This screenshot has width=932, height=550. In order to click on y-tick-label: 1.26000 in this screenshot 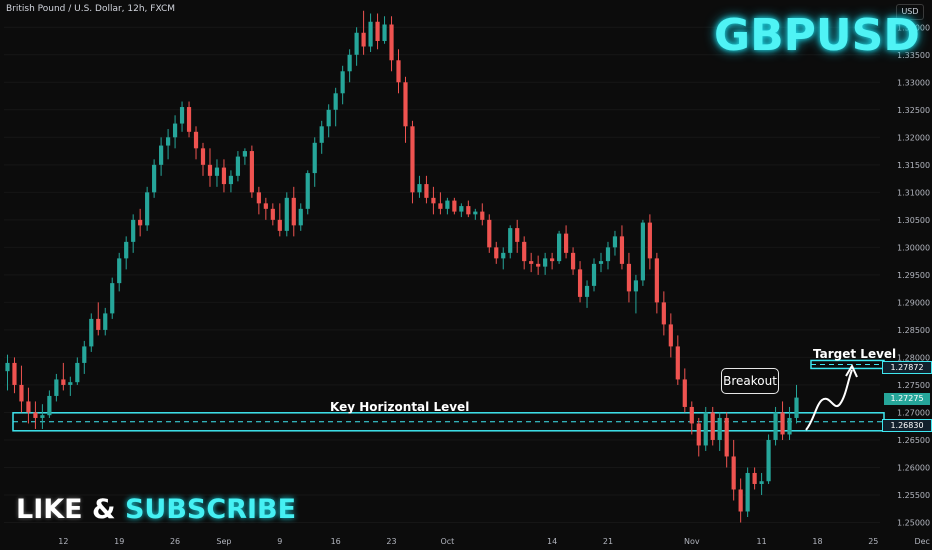, I will do `click(913, 467)`.